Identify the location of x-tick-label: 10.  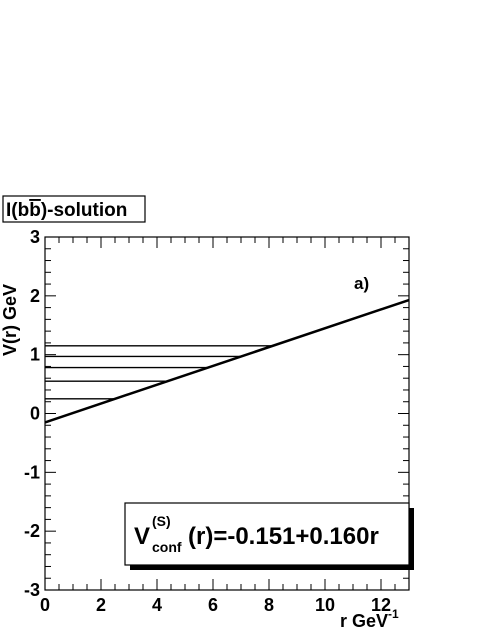
(325, 605).